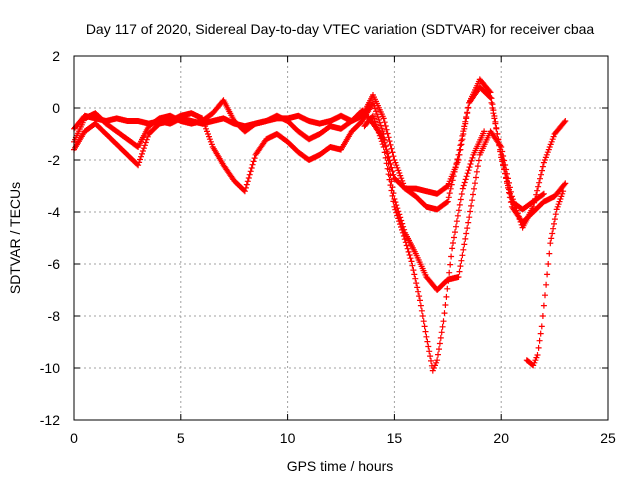 Image resolution: width=640 pixels, height=480 pixels. What do you see at coordinates (340, 466) in the screenshot?
I see `x-axis-label: GPS time / hours` at bounding box center [340, 466].